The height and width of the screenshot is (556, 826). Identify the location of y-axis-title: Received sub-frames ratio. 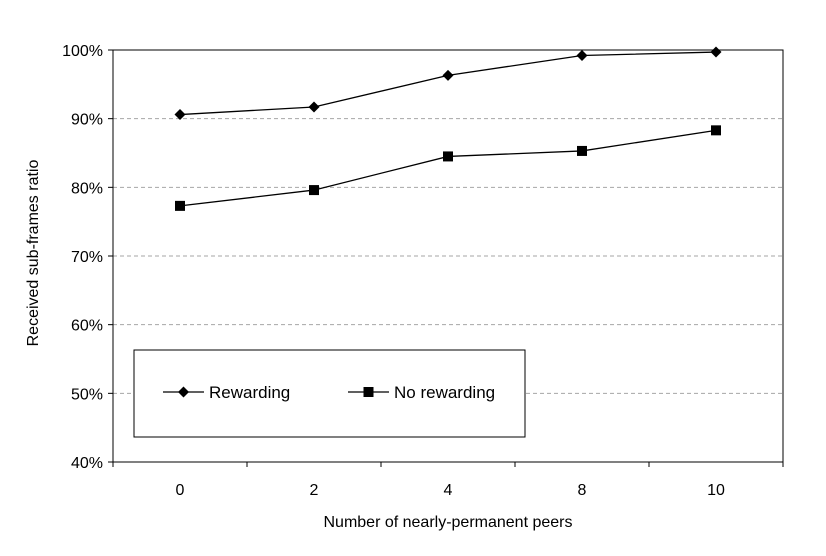
(33, 253).